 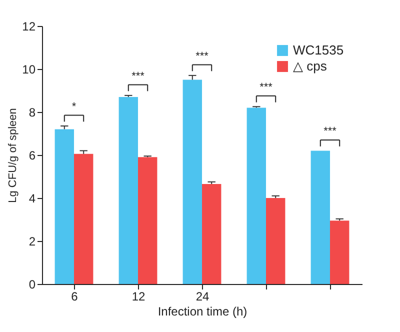 What do you see at coordinates (32, 113) in the screenshot?
I see `y-tick-label: 8` at bounding box center [32, 113].